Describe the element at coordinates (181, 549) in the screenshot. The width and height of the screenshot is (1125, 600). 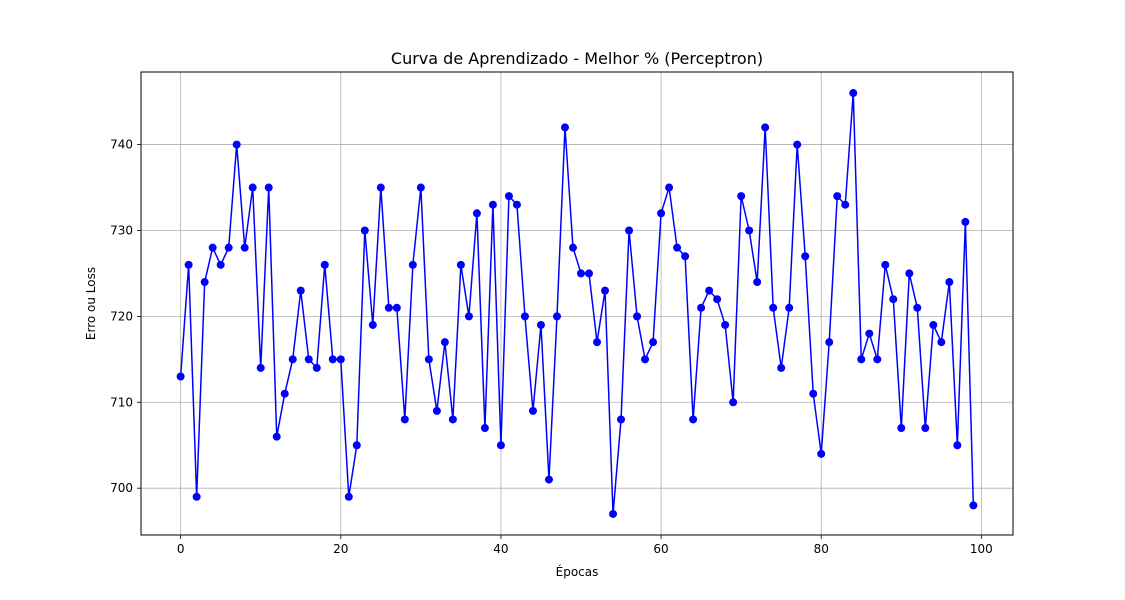
I see `x-tick-label: 0` at that location.